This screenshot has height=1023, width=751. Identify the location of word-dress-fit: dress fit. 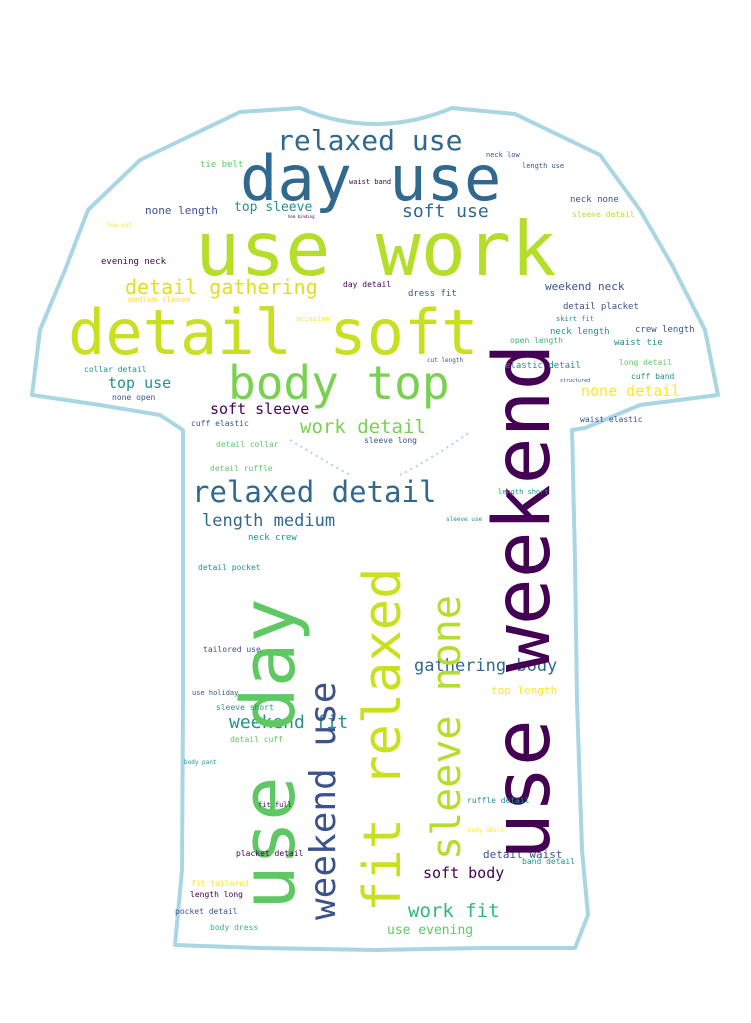
(432, 294).